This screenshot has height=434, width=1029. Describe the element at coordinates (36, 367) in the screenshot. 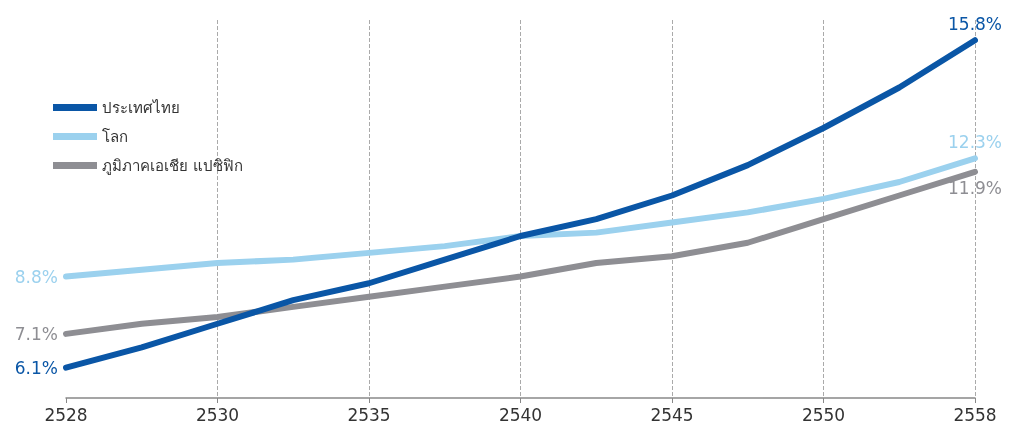

I see `data-label: 6.1%` at that location.